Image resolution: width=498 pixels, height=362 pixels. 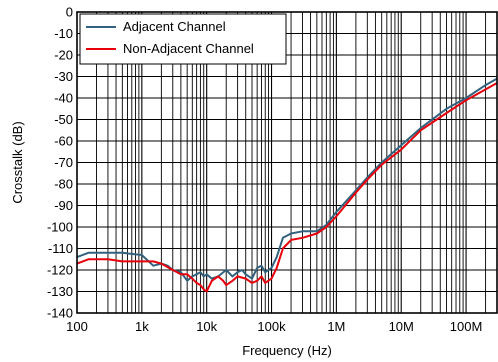 What do you see at coordinates (142, 326) in the screenshot?
I see `x-tick-label: 1k` at bounding box center [142, 326].